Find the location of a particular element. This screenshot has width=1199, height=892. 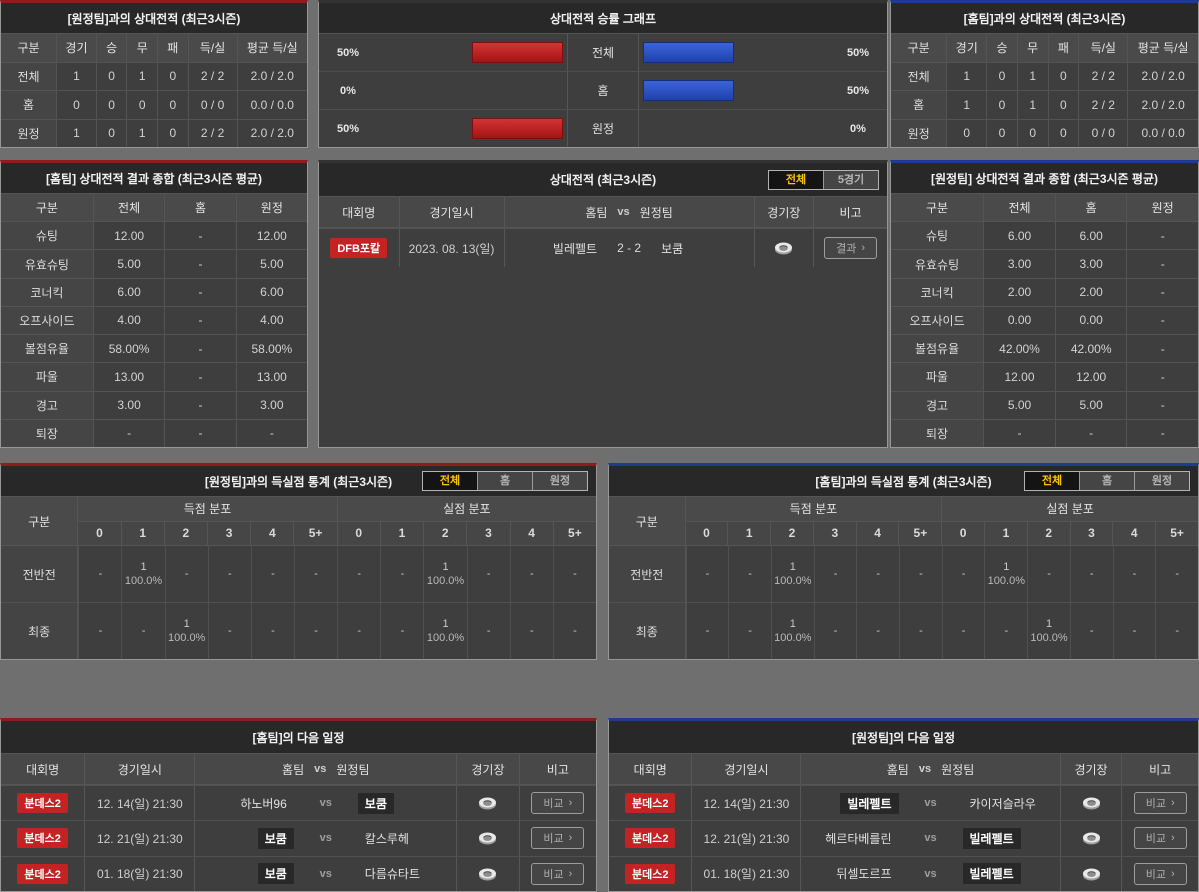

bins-header-row: 0 1 2 3 4 5+ 0 1 2 3 4 5+ is located at coordinates (337, 533).